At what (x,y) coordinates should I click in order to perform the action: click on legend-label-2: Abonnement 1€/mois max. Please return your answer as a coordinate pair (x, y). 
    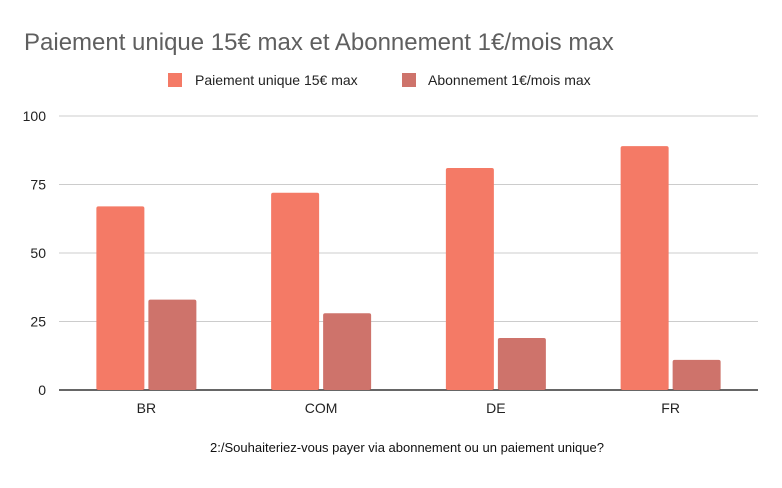
    Looking at the image, I should click on (509, 80).